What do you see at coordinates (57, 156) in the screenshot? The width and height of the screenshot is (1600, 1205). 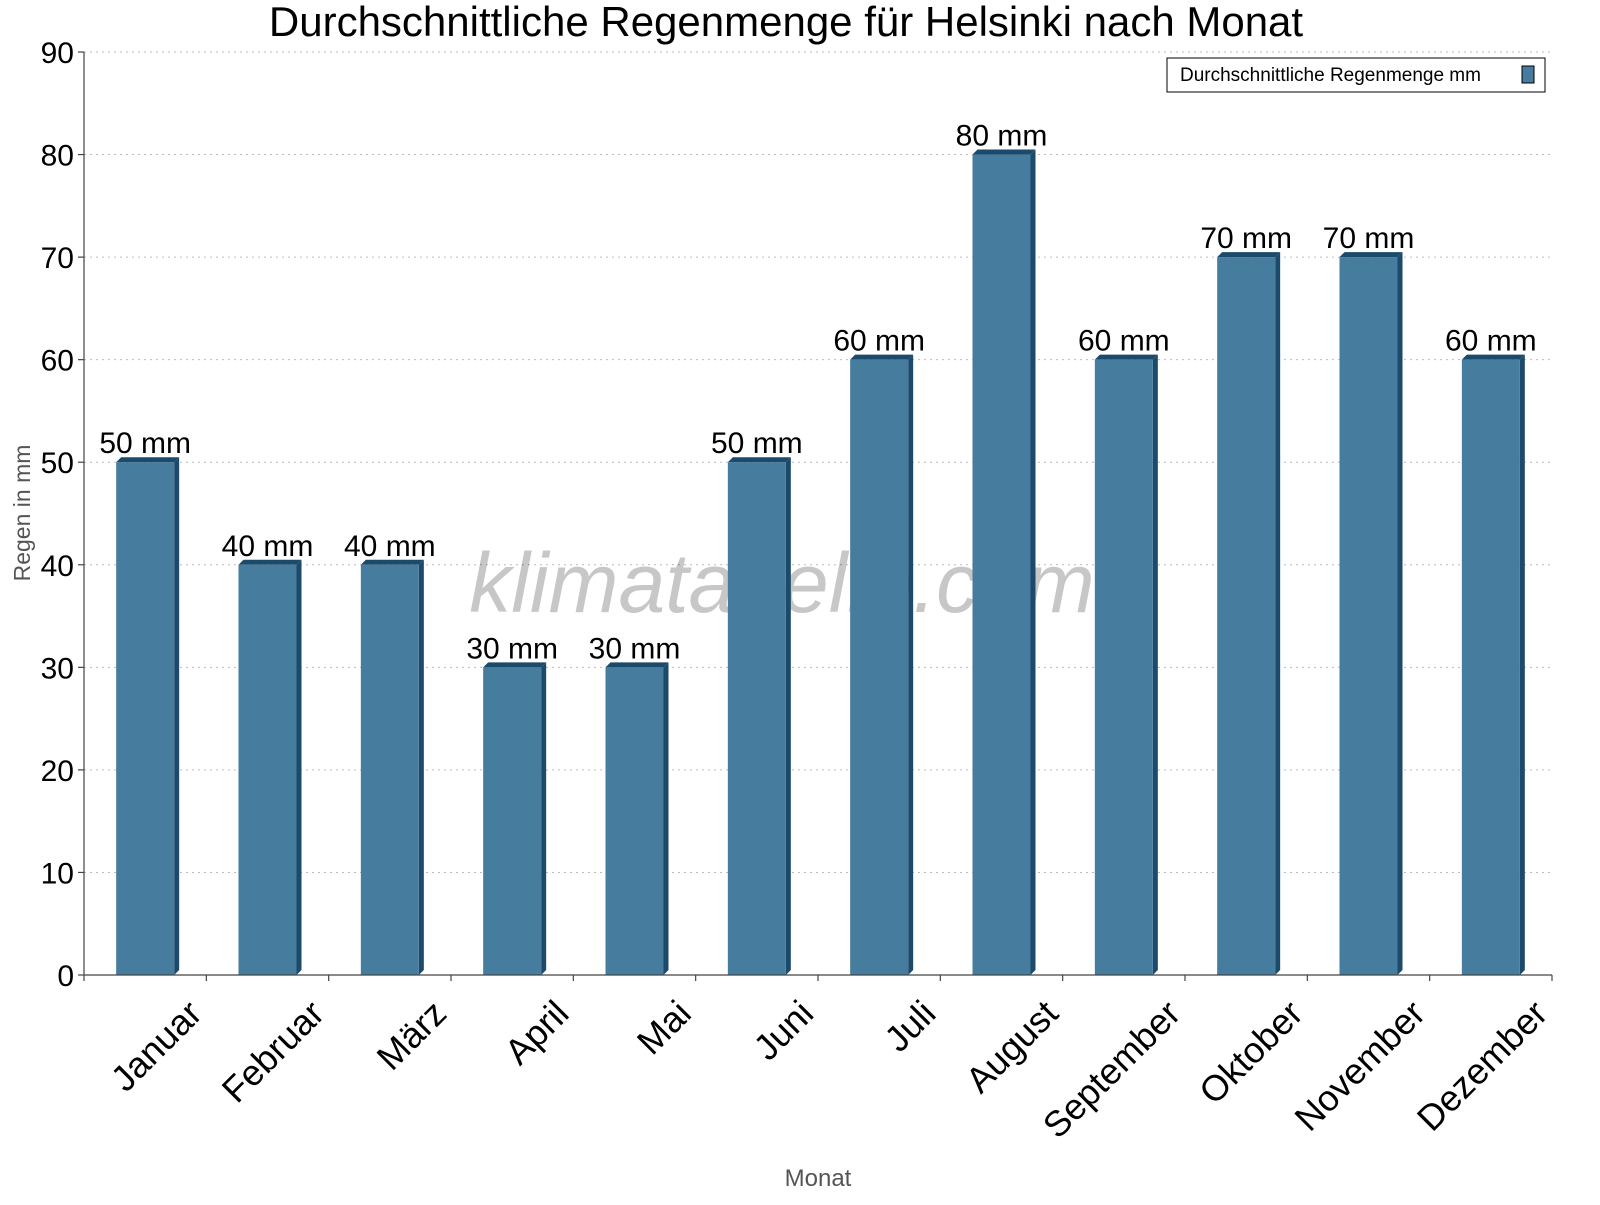 I see `y-tick-label-80: 80` at bounding box center [57, 156].